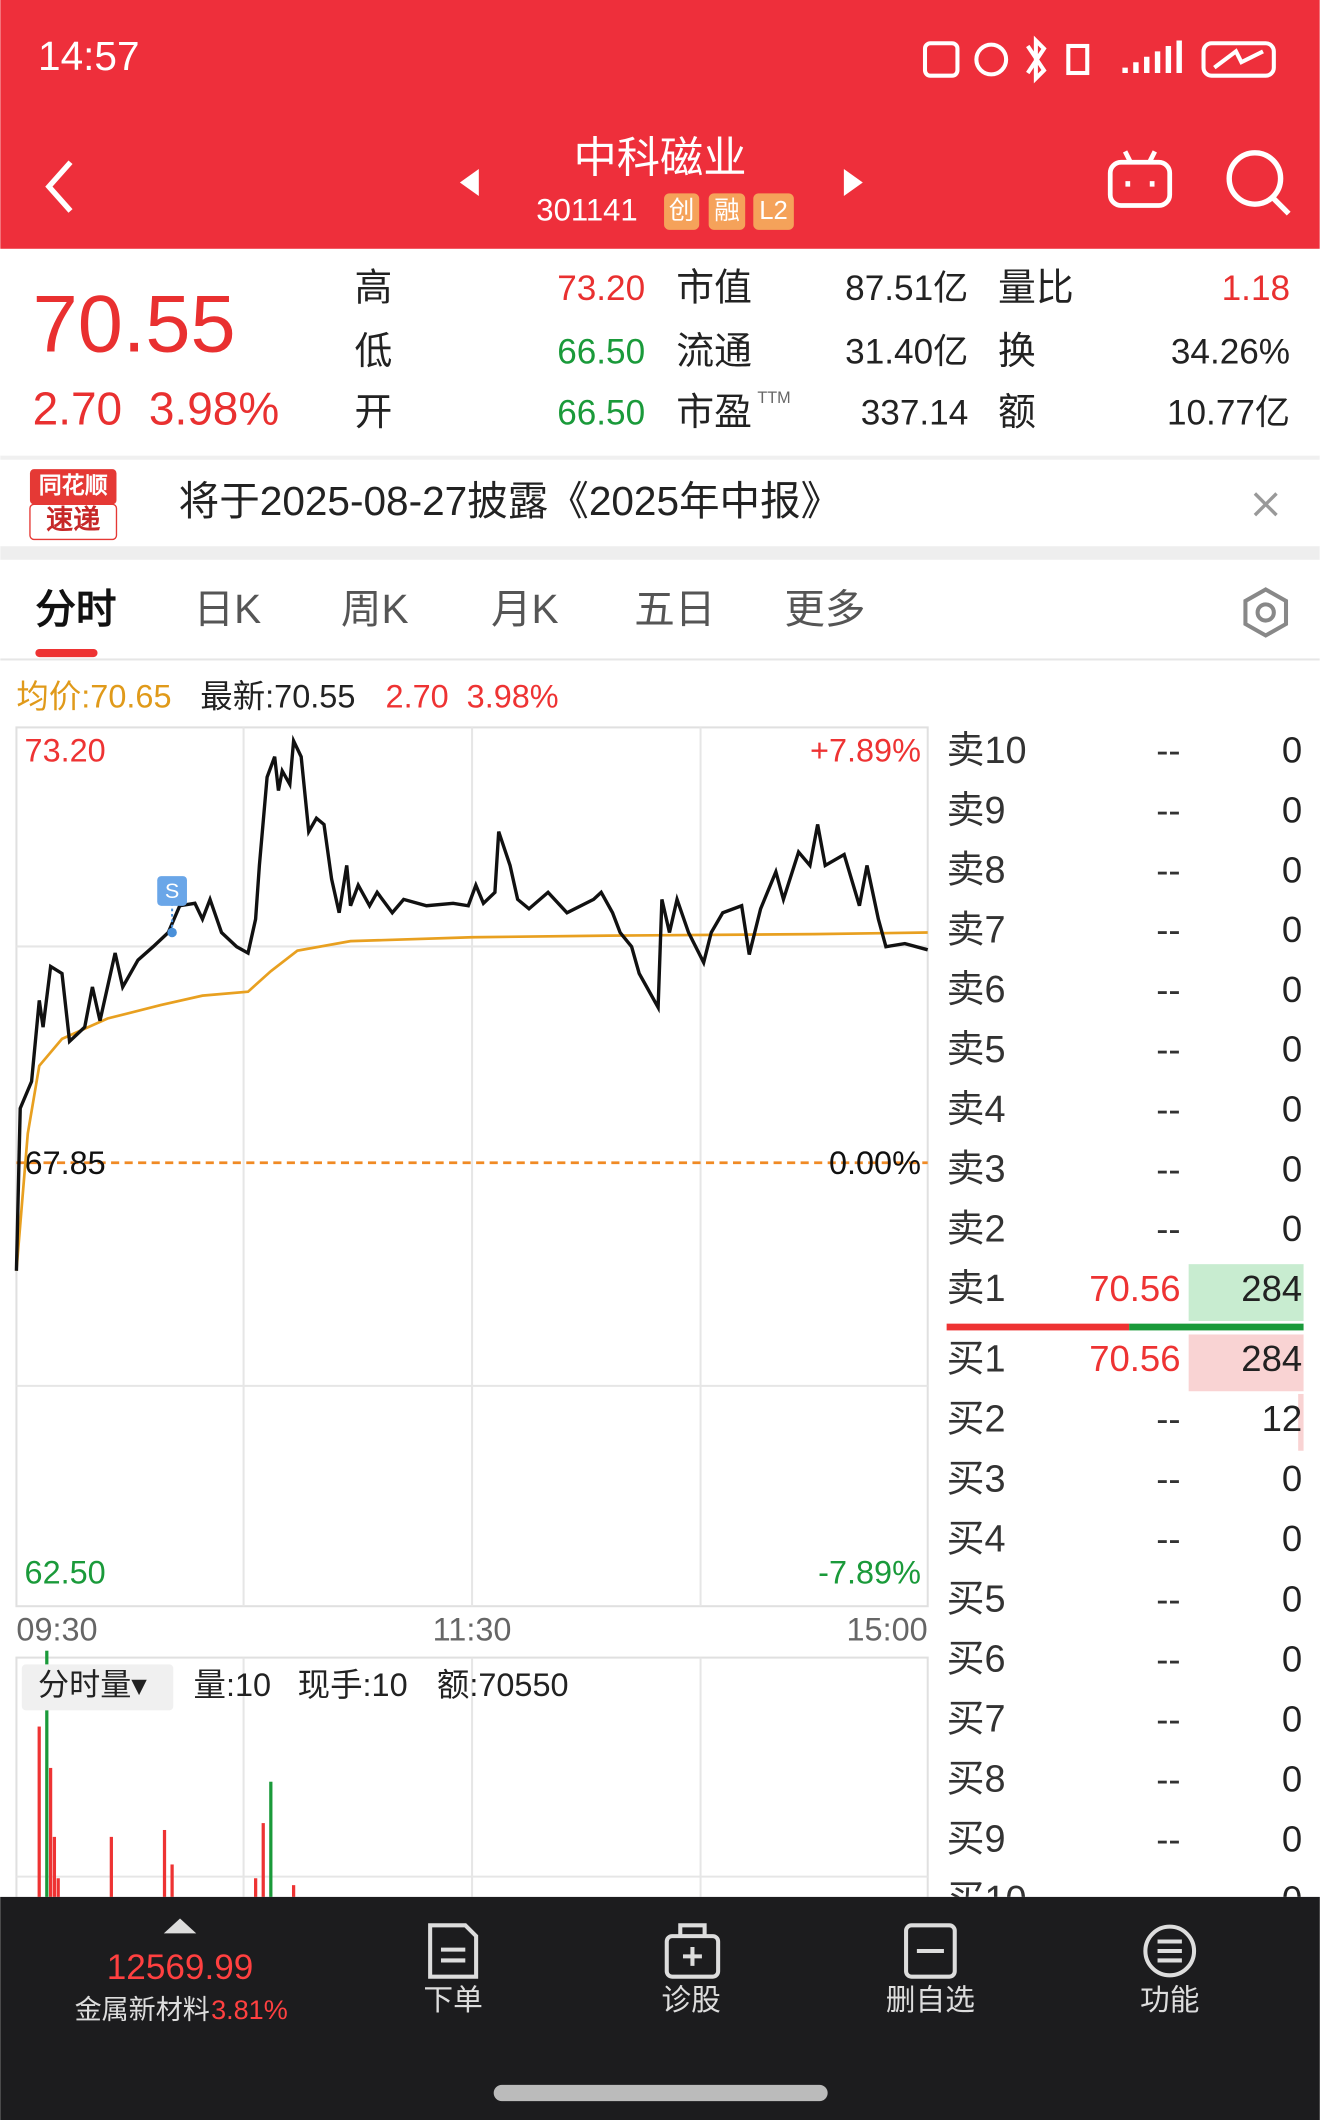 Image resolution: width=1320 pixels, height=2120 pixels. I want to click on price-change: 2.70, so click(77, 409).